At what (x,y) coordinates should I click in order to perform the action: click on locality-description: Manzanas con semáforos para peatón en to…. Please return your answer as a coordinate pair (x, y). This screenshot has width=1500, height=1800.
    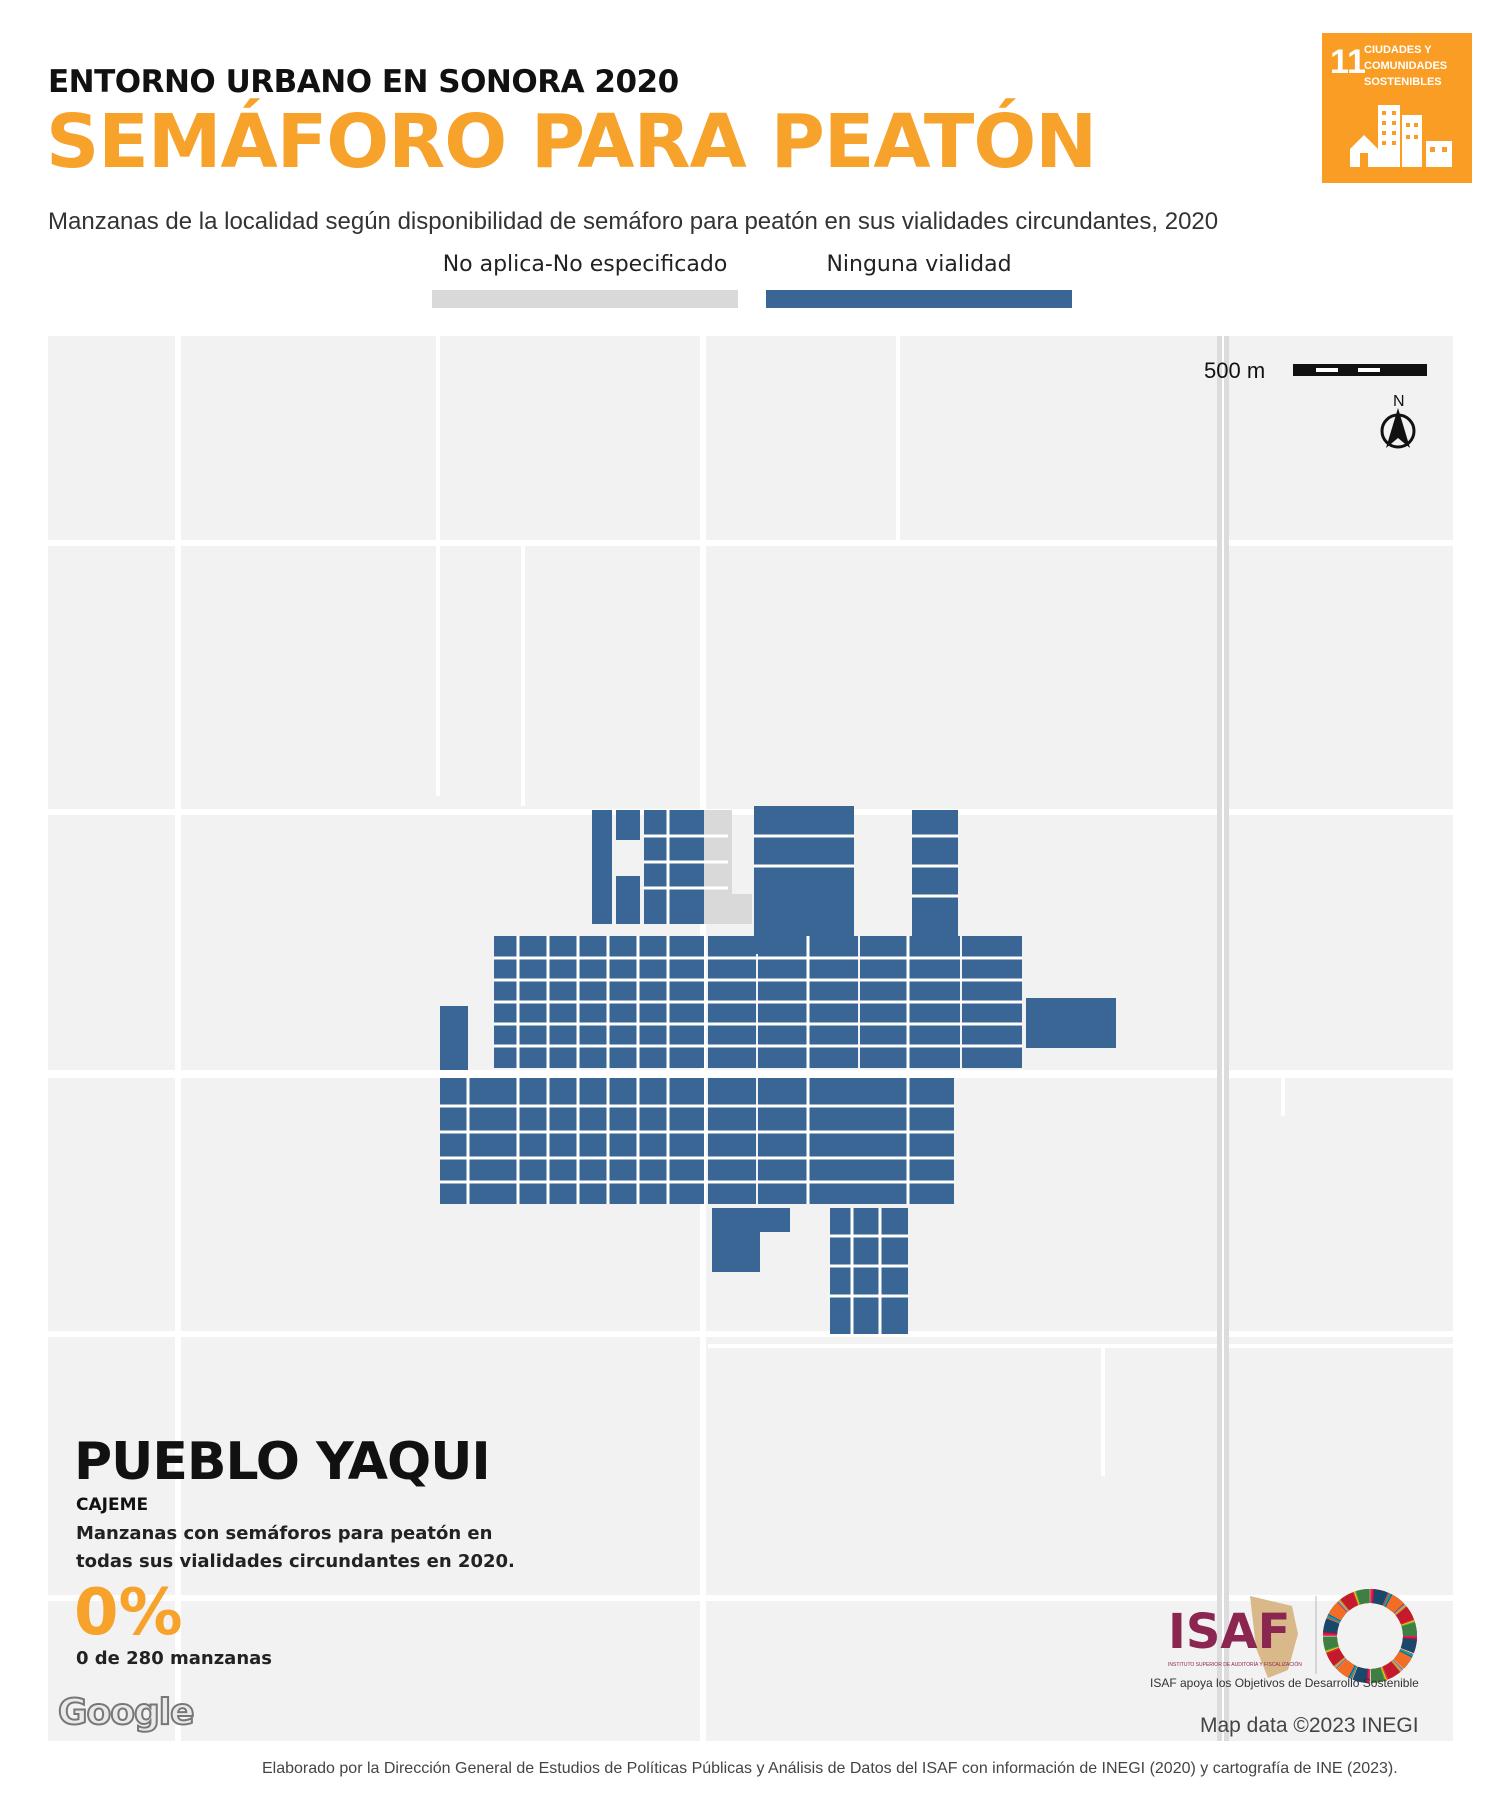
    Looking at the image, I should click on (295, 1547).